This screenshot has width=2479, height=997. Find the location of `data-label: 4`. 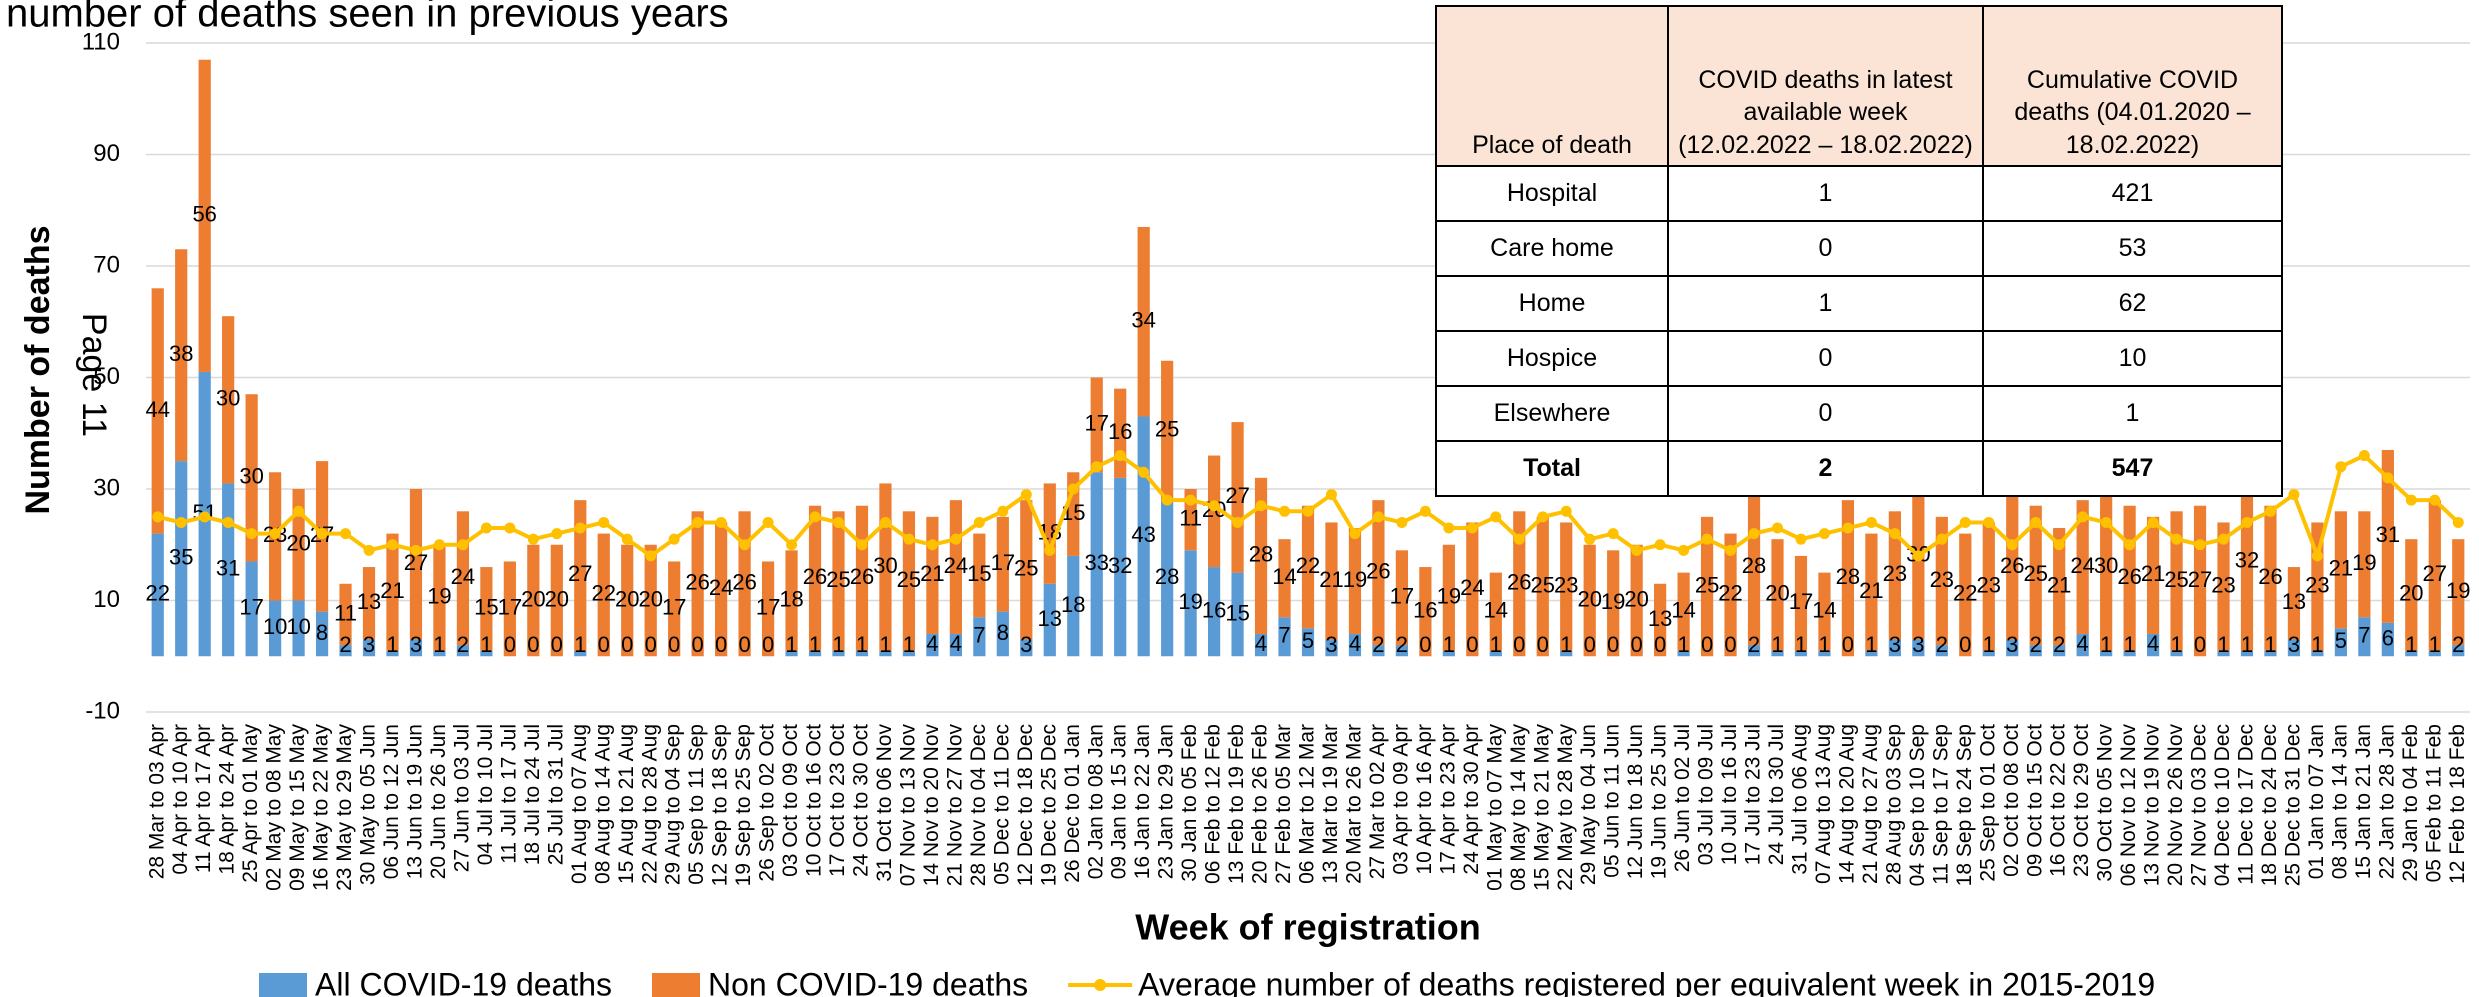

data-label: 4 is located at coordinates (2083, 643).